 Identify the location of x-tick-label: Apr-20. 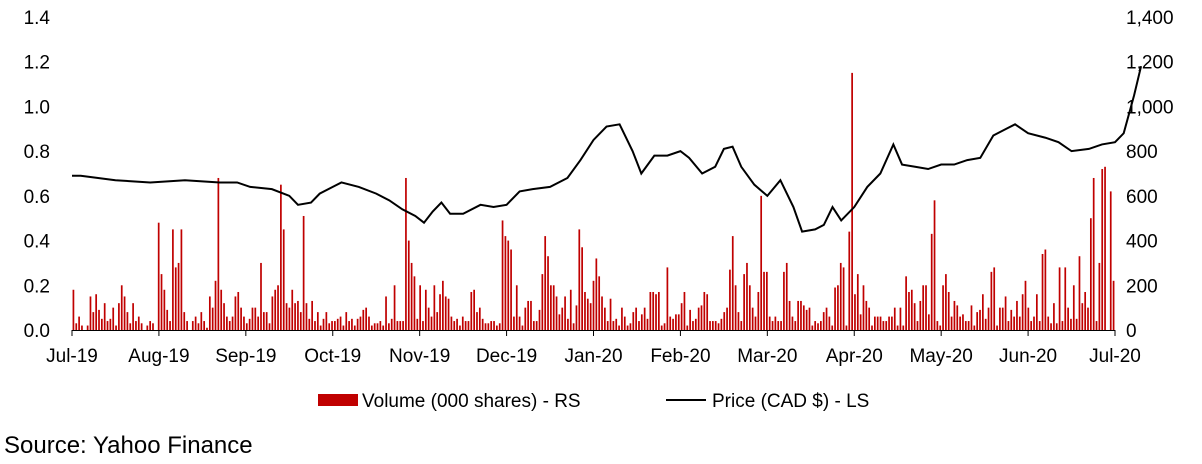
(854, 356).